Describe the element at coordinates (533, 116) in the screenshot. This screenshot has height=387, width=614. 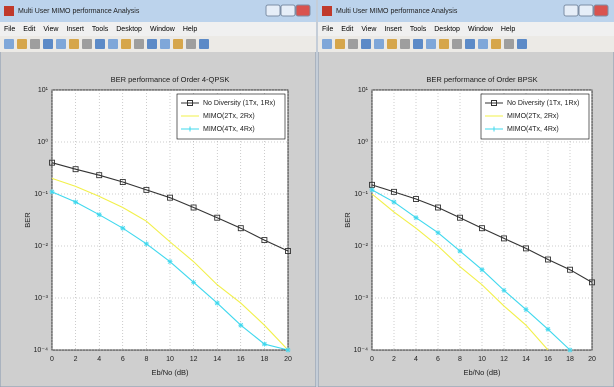
I see `legend-label: MIMO(2Tx, 2Rx)` at that location.